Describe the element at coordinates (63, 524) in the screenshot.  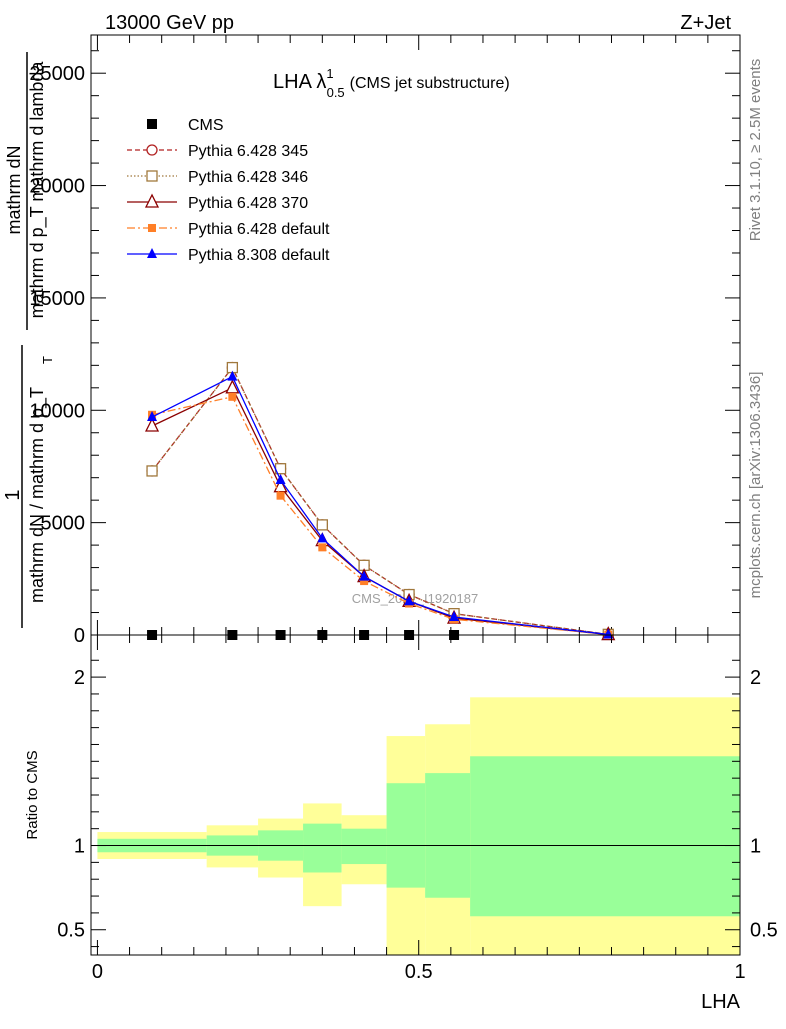
I see `y-tick-label: 5000` at that location.